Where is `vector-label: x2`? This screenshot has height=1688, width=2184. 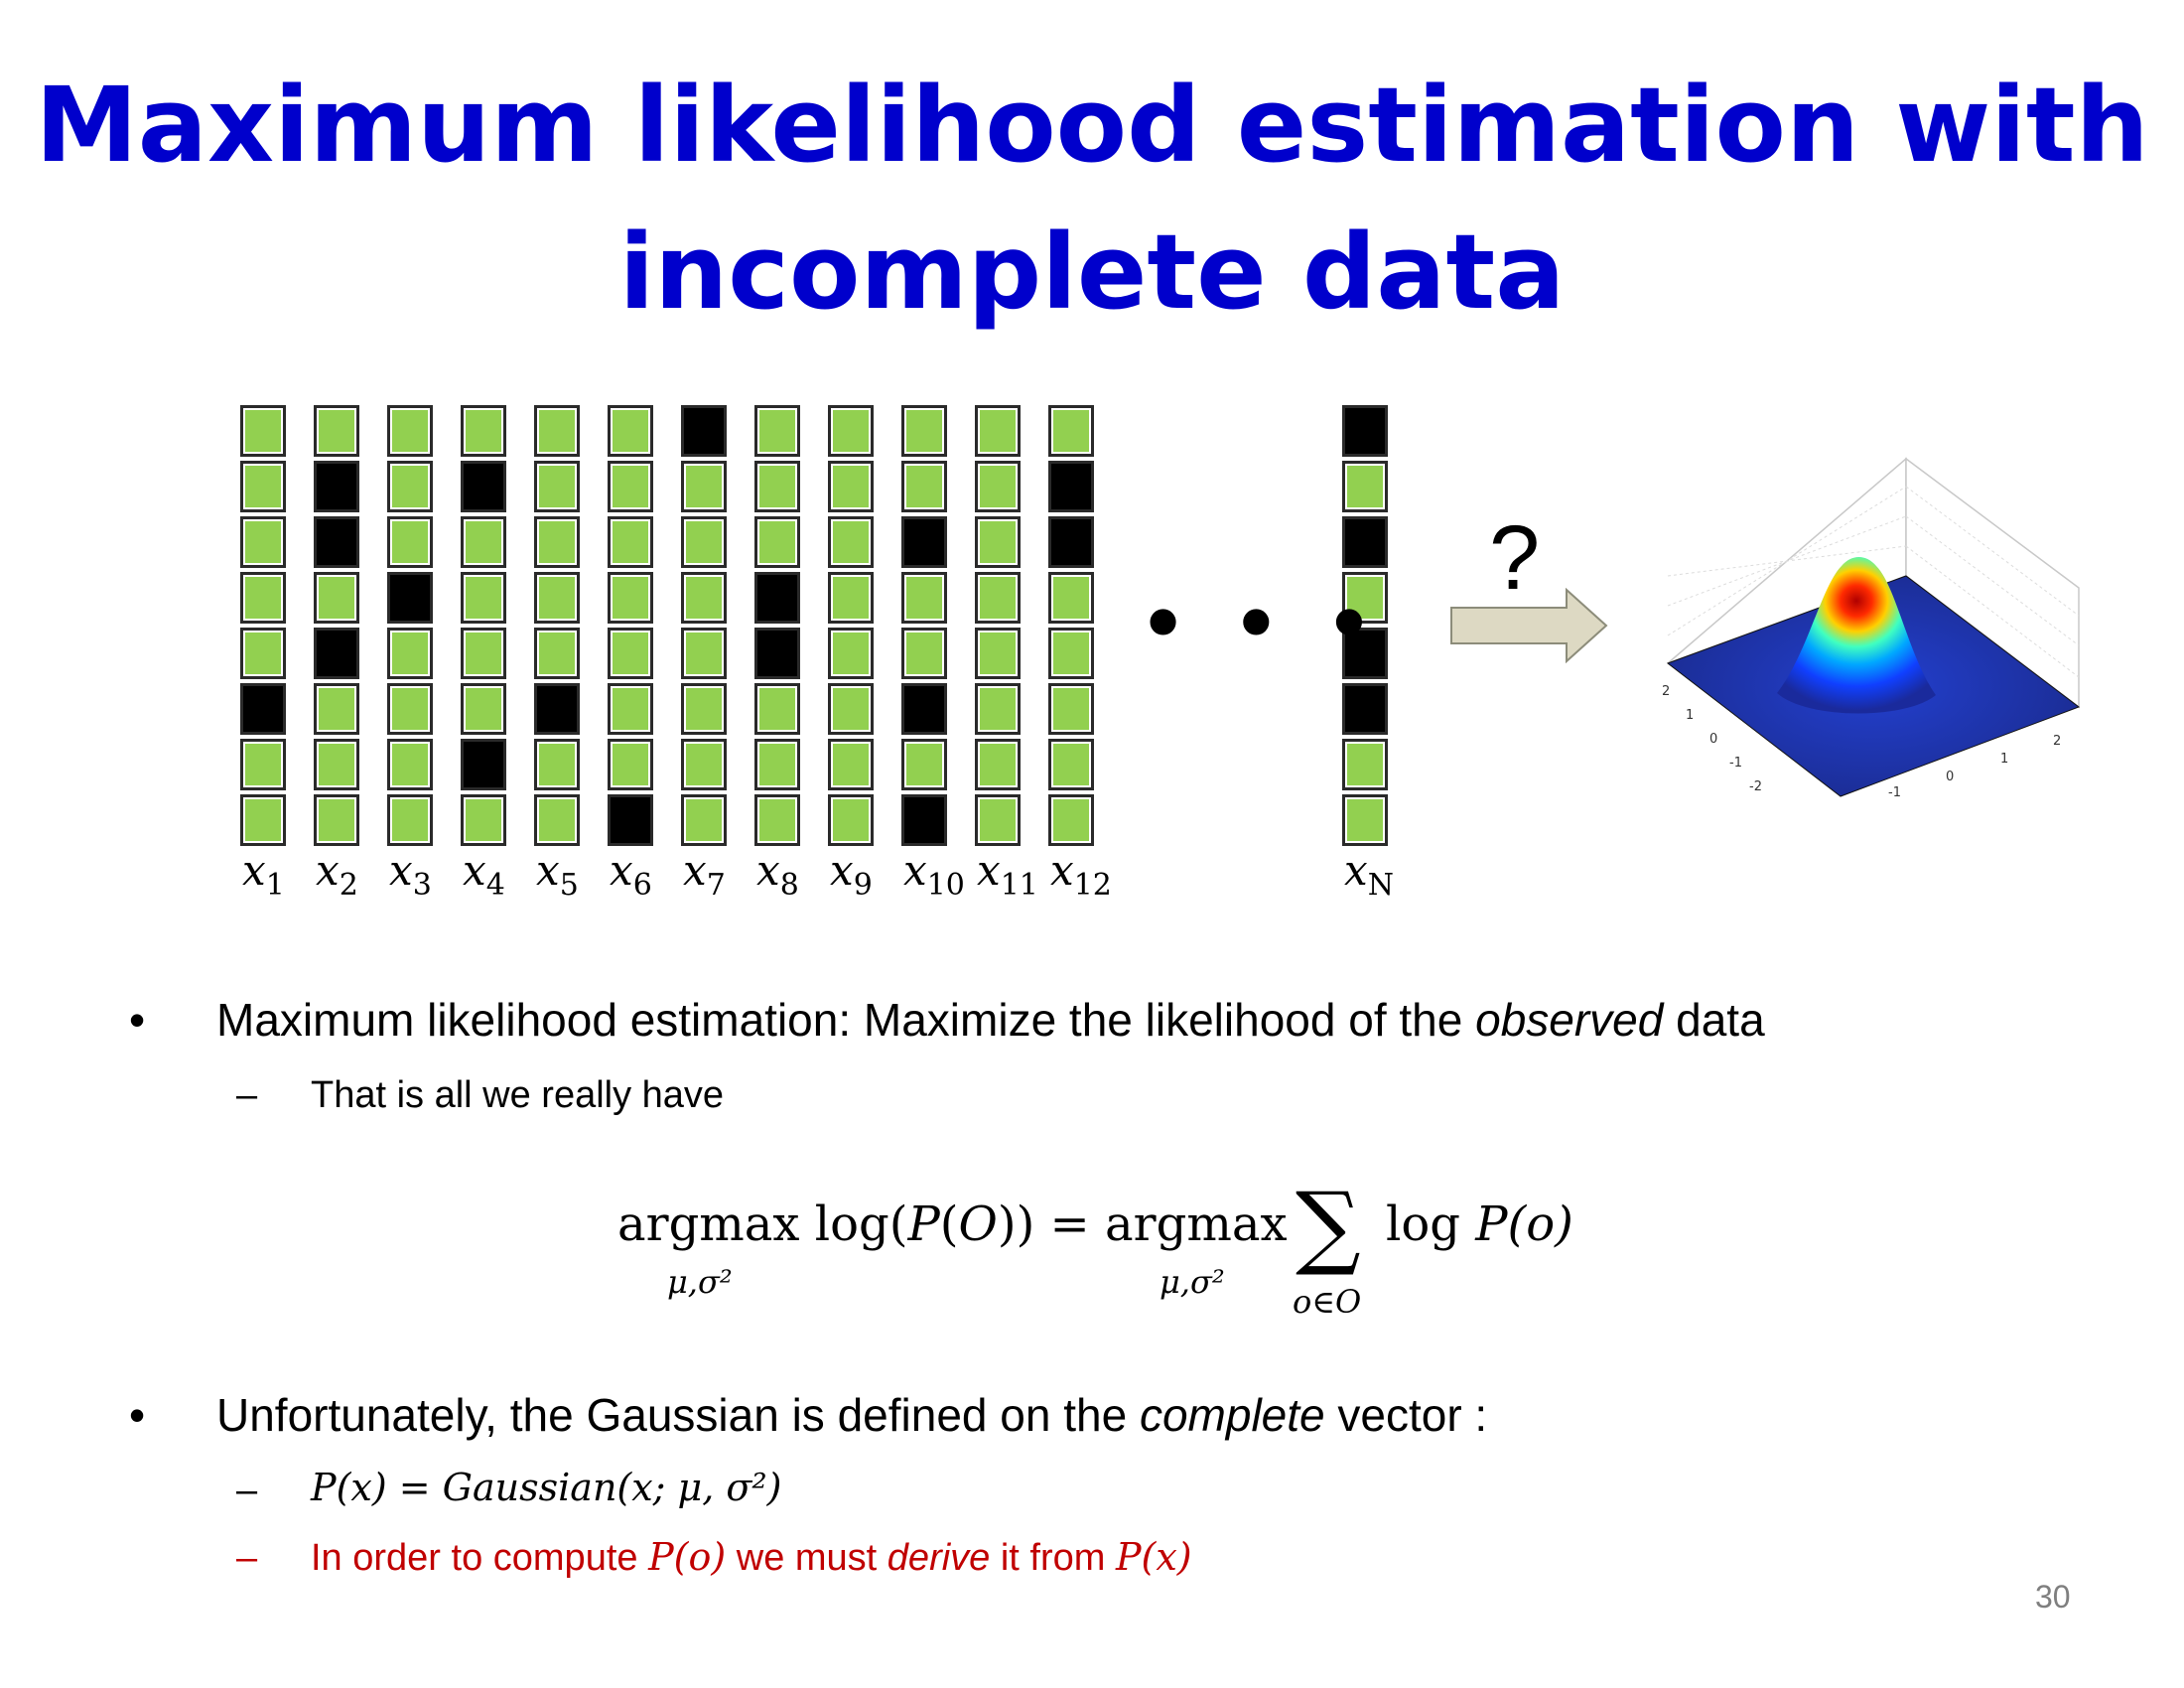
vector-label: x2 is located at coordinates (337, 874).